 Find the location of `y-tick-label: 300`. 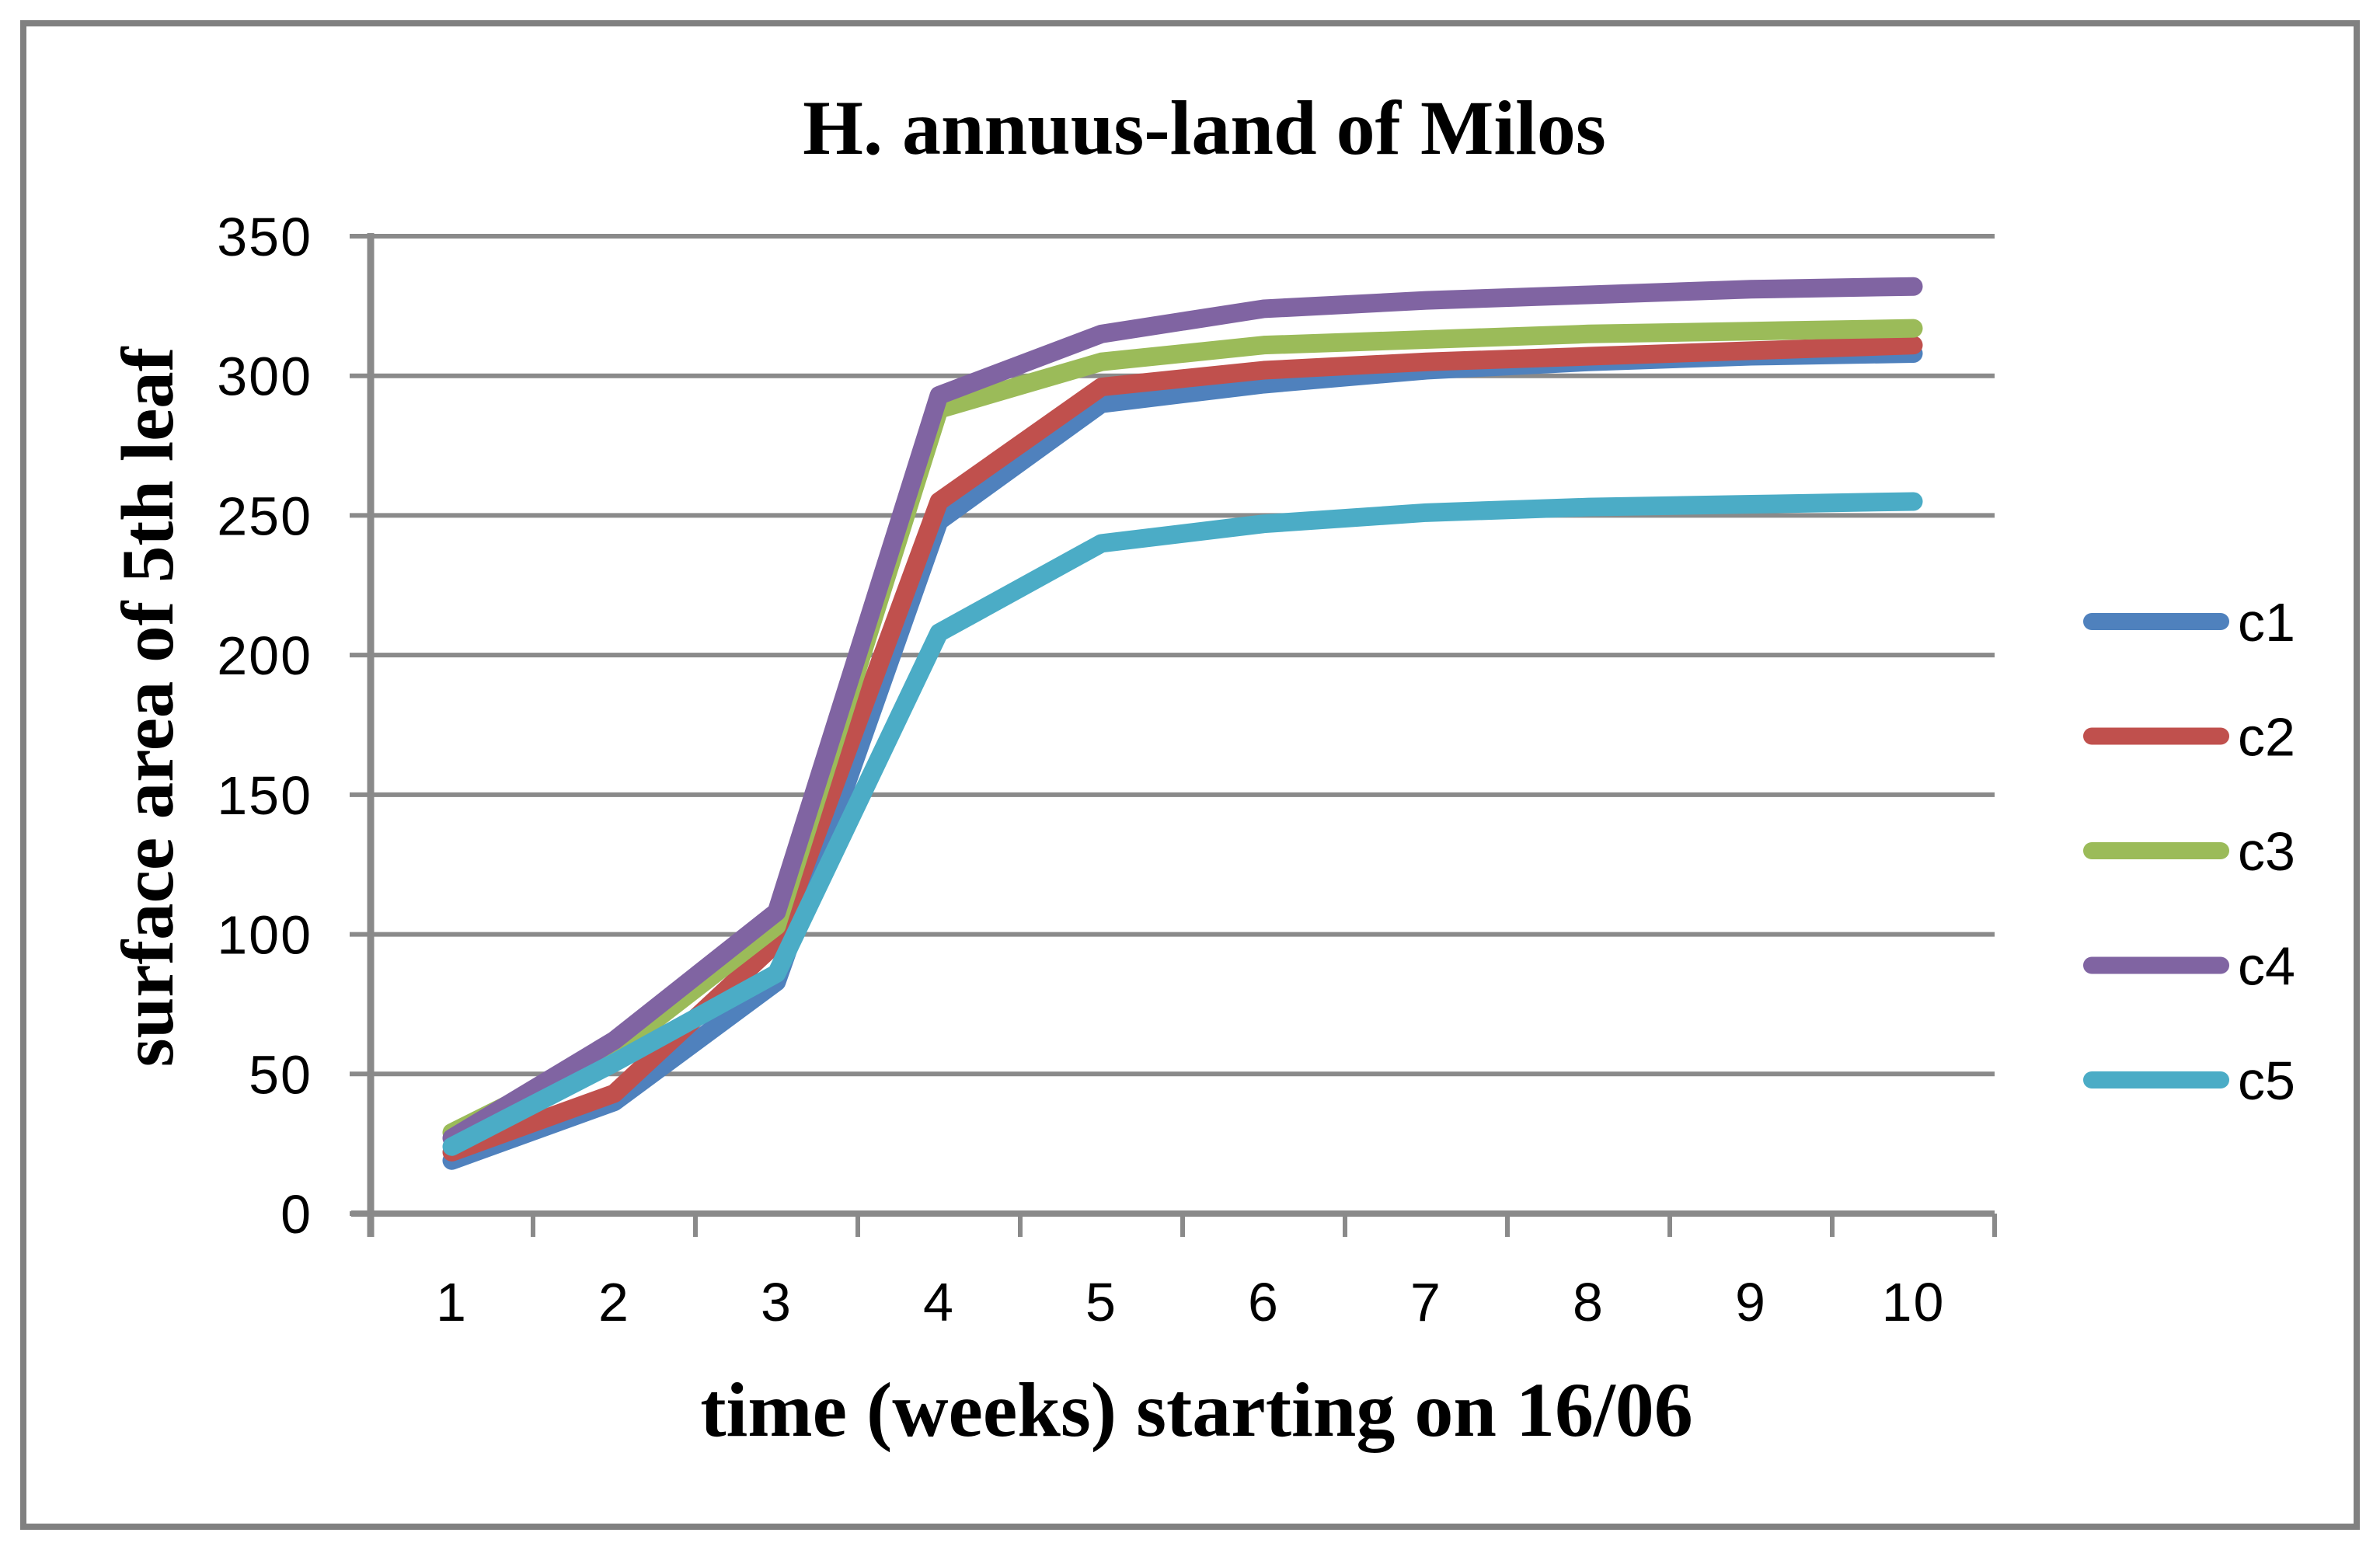

y-tick-label: 300 is located at coordinates (264, 377).